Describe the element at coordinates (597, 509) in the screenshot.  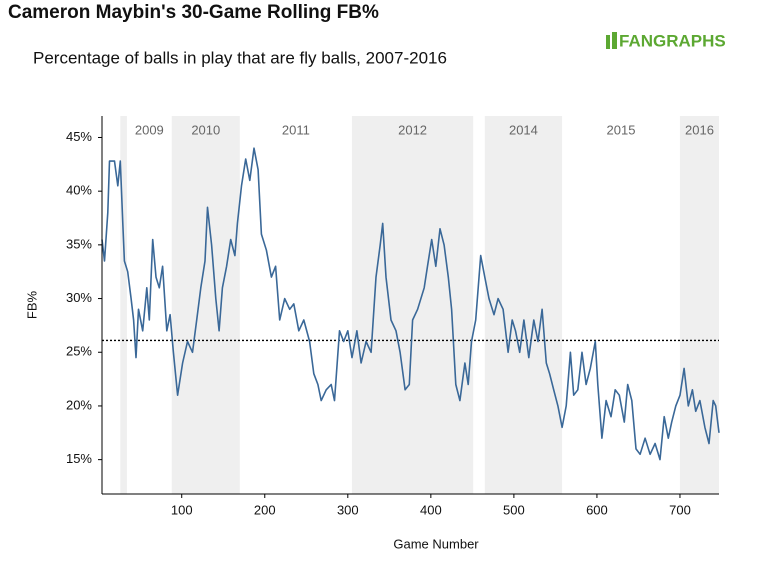
I see `x-tick-label: 600` at that location.